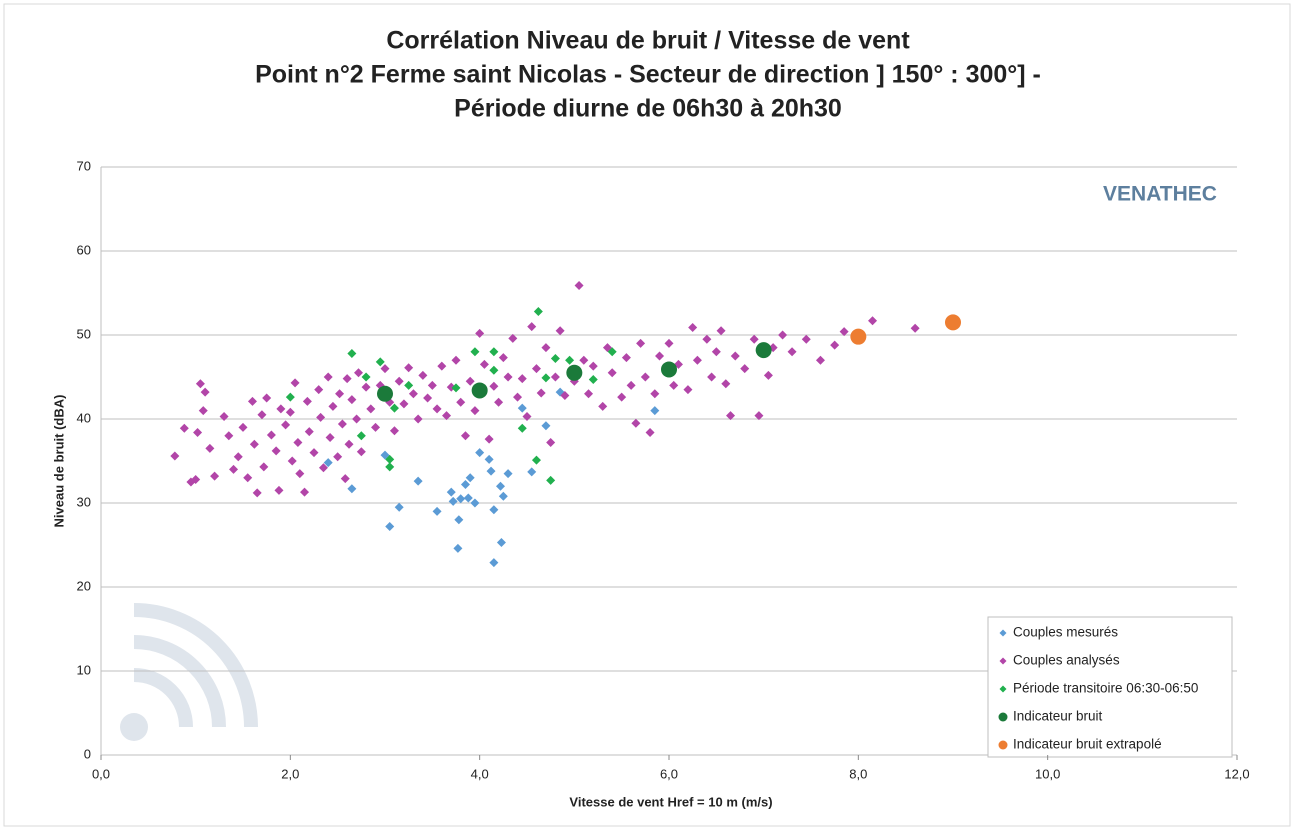 The width and height of the screenshot is (1294, 833). Describe the element at coordinates (189, 672) in the screenshot. I see `watermark` at that location.